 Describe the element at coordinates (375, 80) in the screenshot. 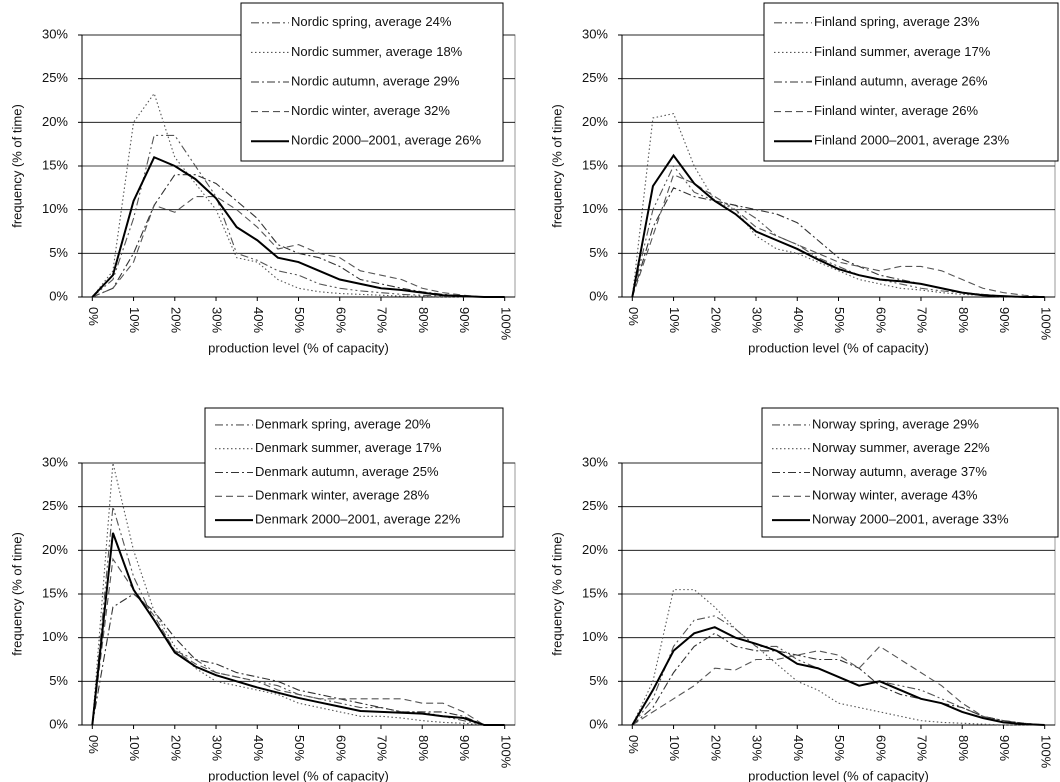

I see `legend-label: Nordic autumn, average 29%` at that location.